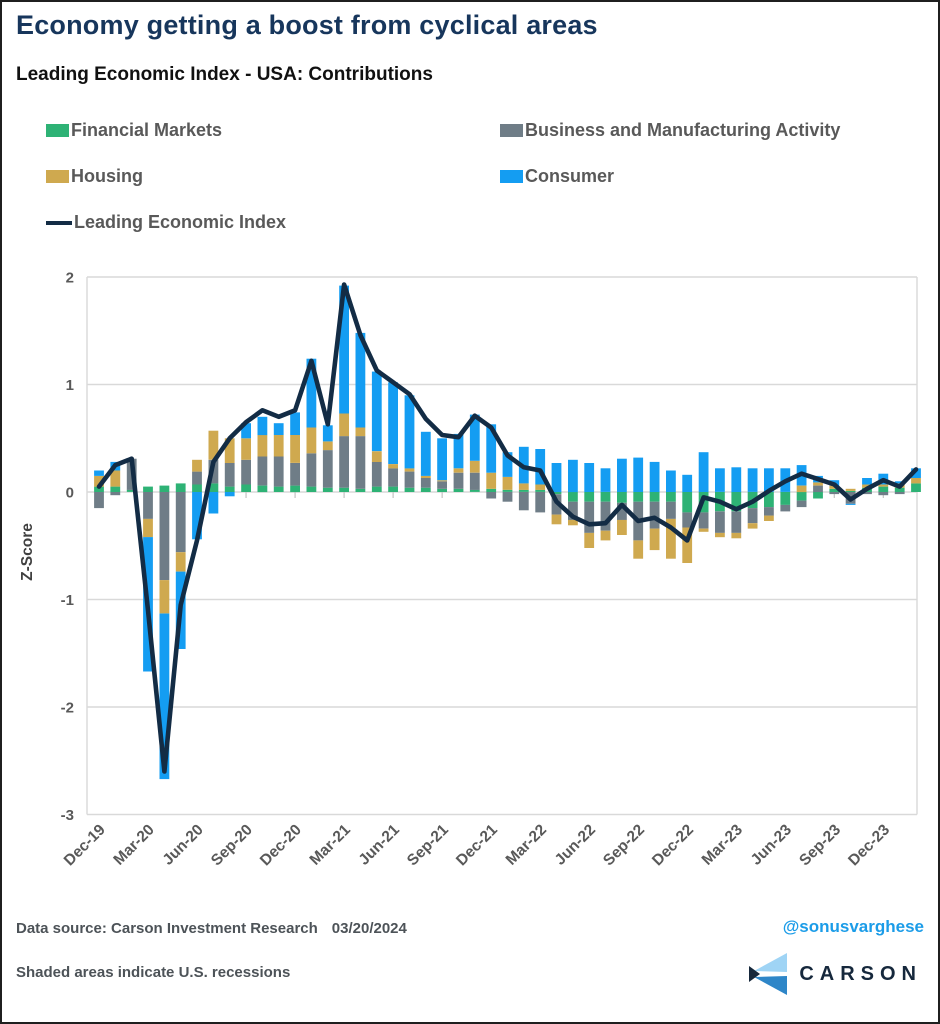  Describe the element at coordinates (167, 928) in the screenshot. I see `data-source-label: Data source: Carson Investment Research` at that location.